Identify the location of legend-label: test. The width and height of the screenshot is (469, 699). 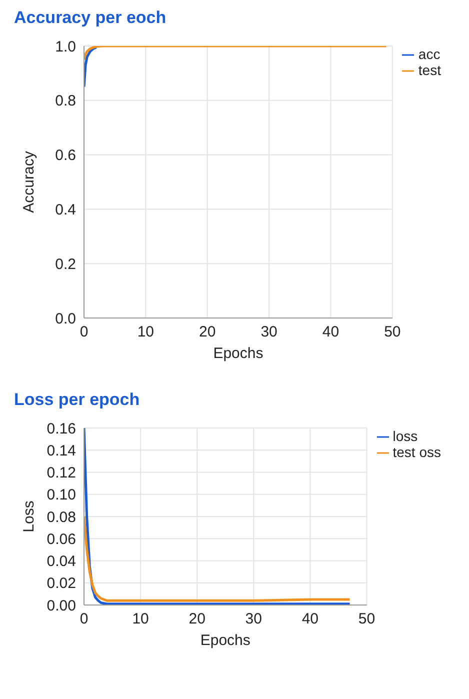
(429, 70).